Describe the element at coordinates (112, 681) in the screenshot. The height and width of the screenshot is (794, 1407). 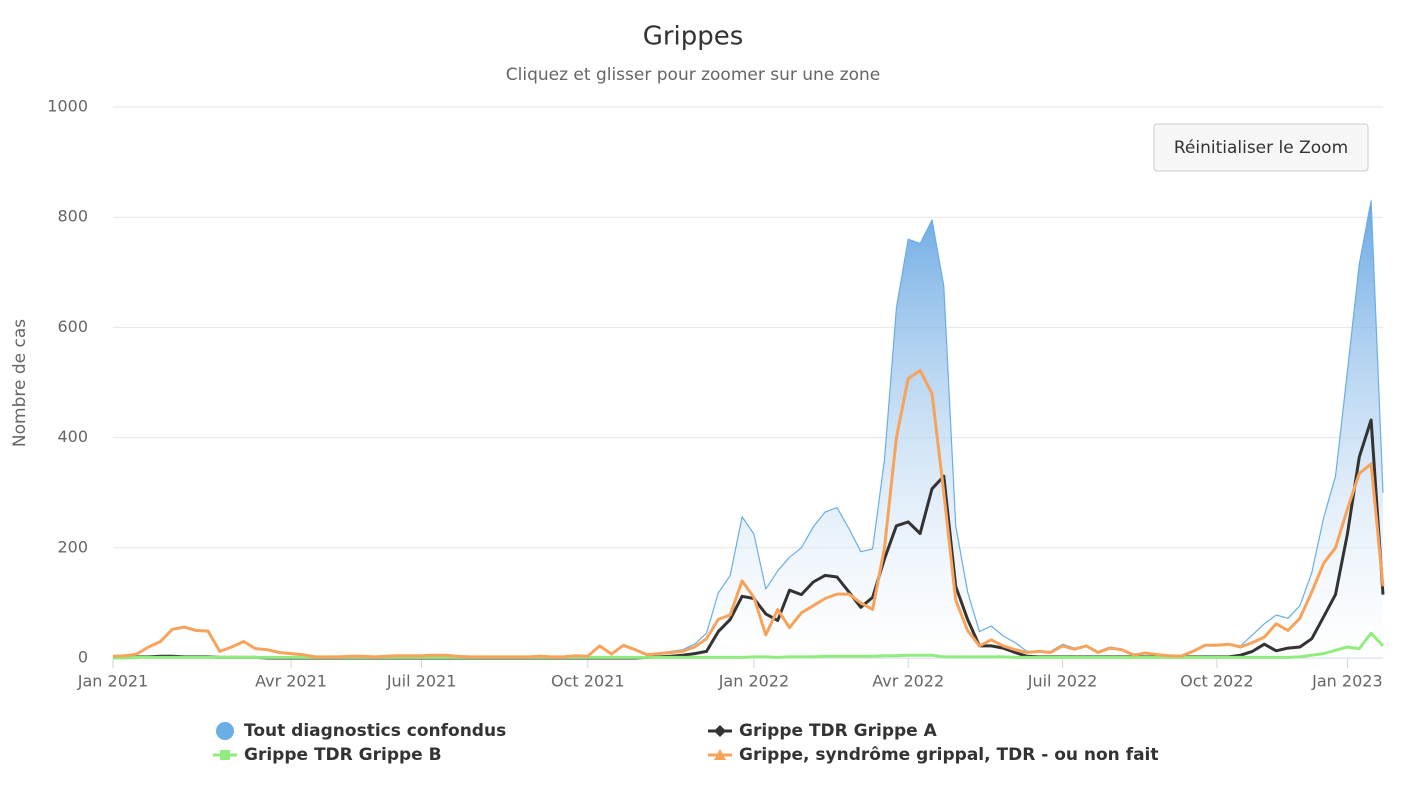
I see `x-tick-label: Jan 2021` at that location.